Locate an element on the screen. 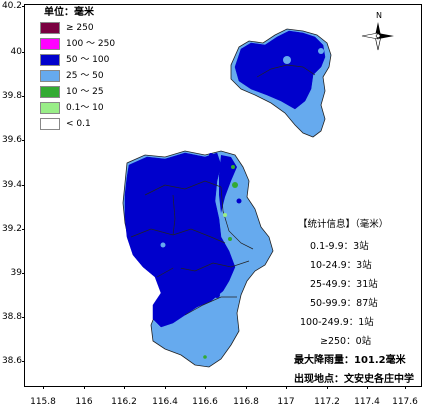 This screenshot has height=409, width=424. y-tick-label: 39.8 is located at coordinates (11, 96).